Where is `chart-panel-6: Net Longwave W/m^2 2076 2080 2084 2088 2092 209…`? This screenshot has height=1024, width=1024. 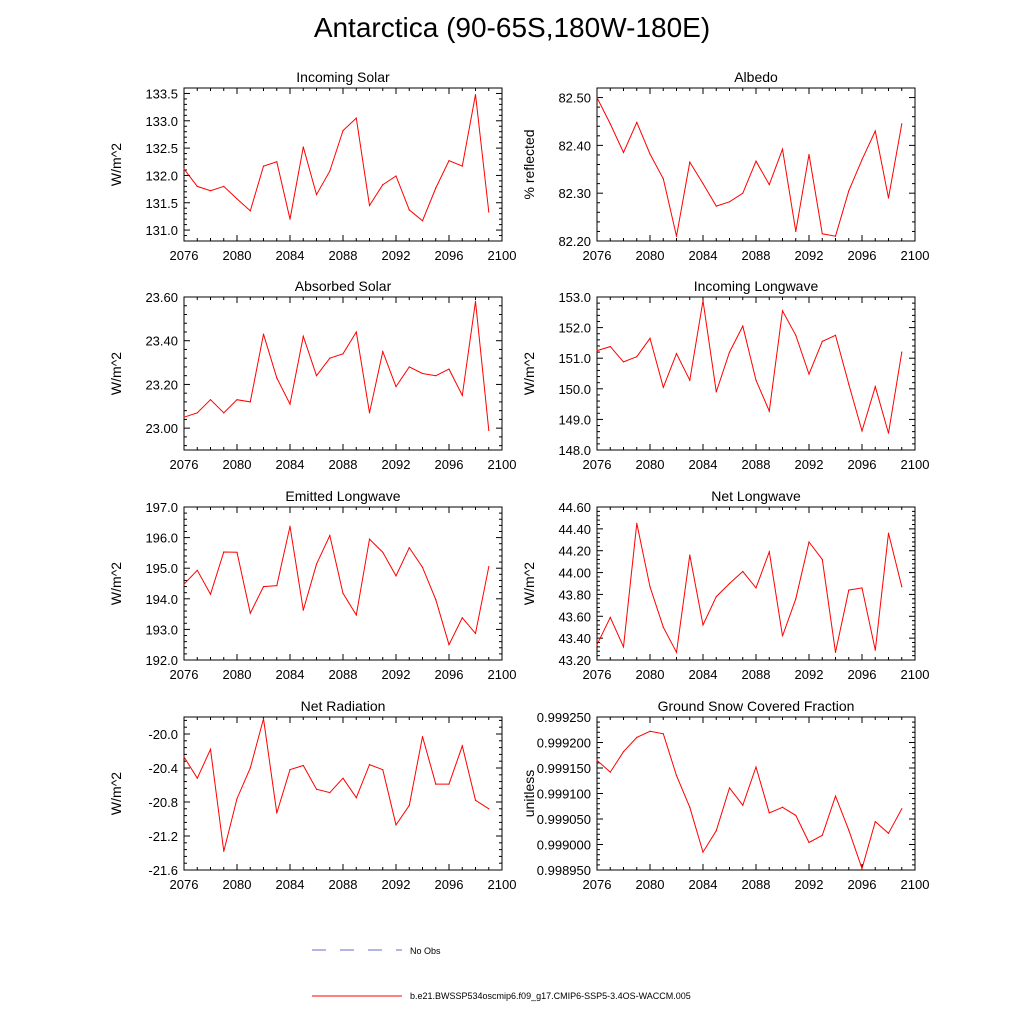
chart-panel-6: Net Longwave W/m^2 2076 2080 2084 2088 2092 209… is located at coordinates (725, 585).